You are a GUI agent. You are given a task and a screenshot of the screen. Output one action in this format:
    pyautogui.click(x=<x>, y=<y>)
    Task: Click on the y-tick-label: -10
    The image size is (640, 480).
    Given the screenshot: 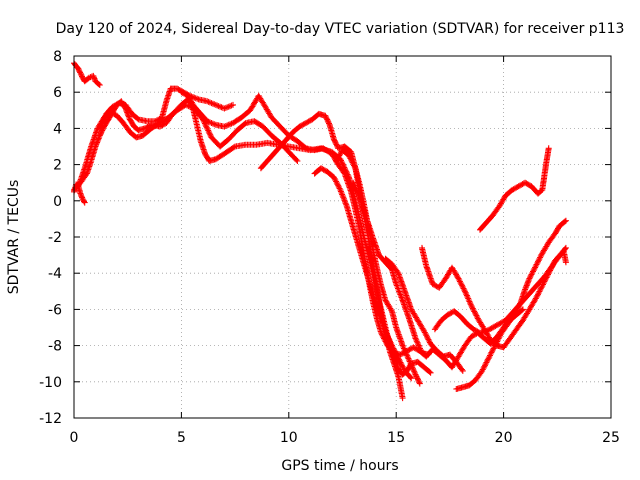 What is the action you would take?
    pyautogui.click(x=50, y=383)
    